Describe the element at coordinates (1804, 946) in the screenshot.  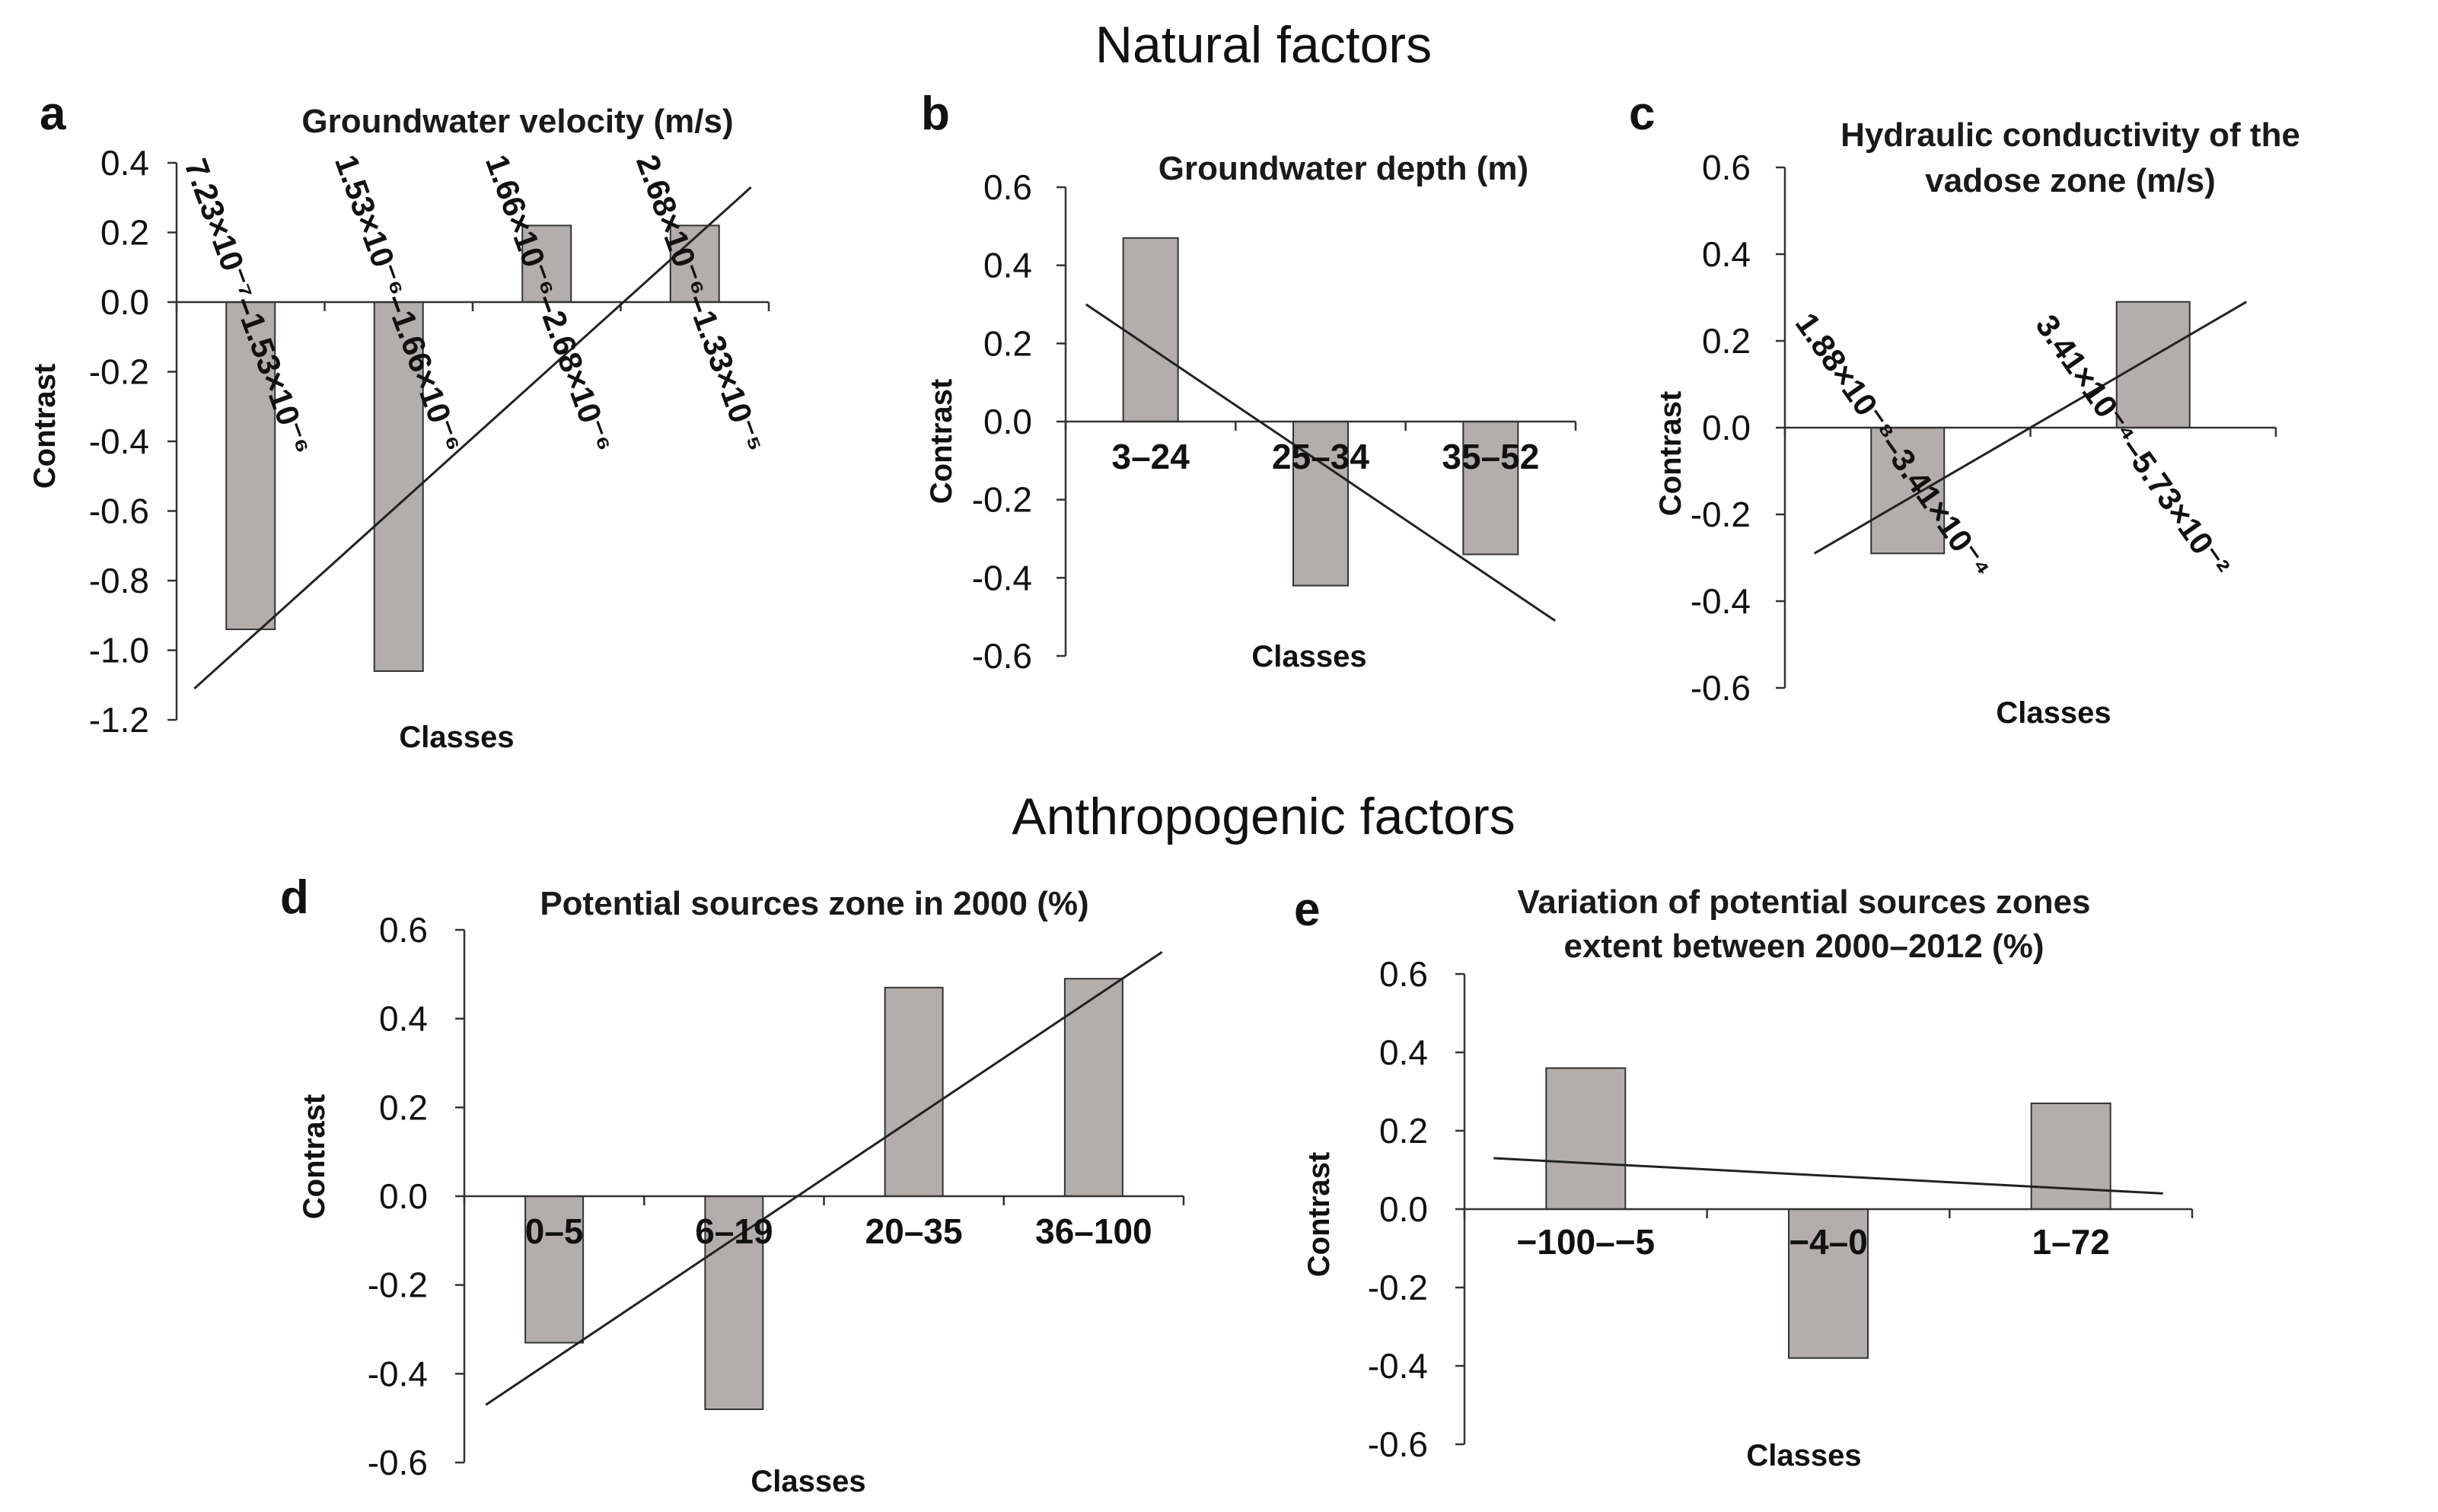
I see `chart-title: extent between 2000–2012 (%)` at that location.